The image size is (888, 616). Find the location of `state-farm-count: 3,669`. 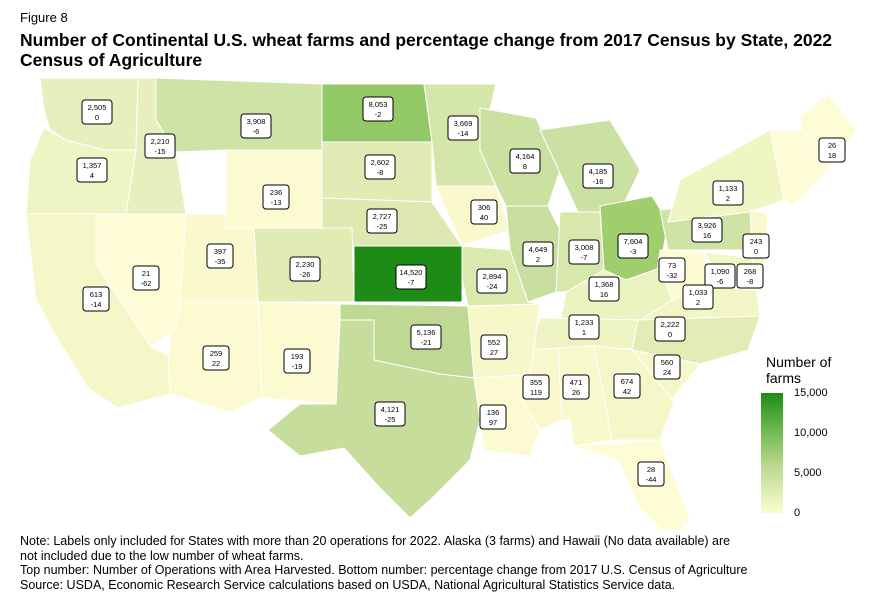

state-farm-count: 3,669 is located at coordinates (463, 123).